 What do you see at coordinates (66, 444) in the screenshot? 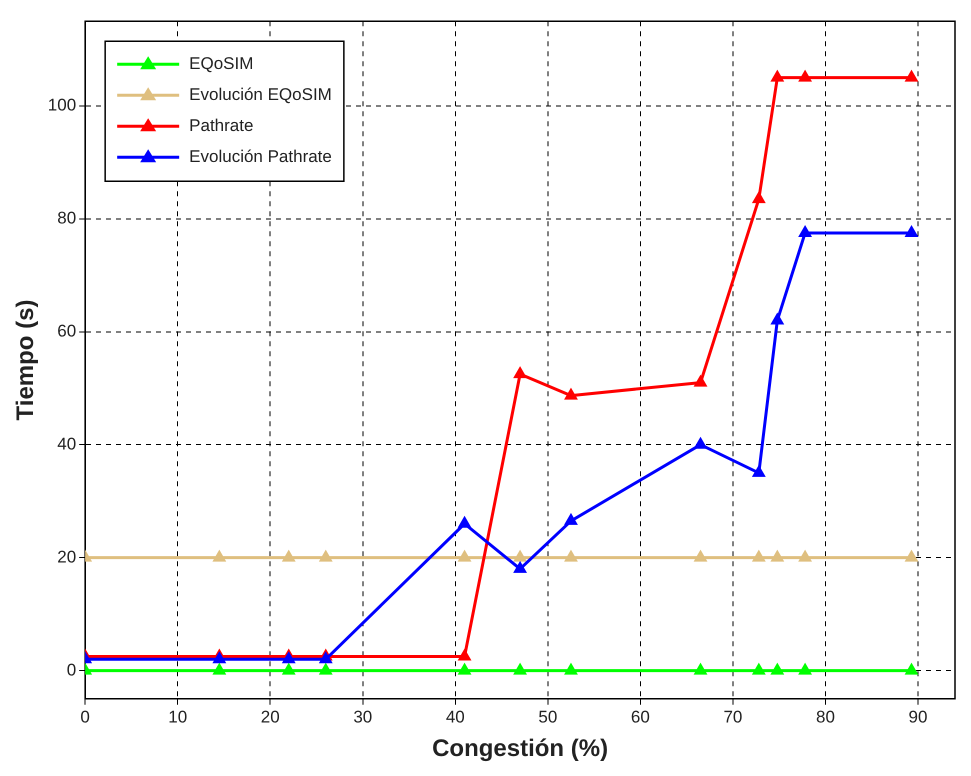
I see `y-tick-label: 40` at bounding box center [66, 444].